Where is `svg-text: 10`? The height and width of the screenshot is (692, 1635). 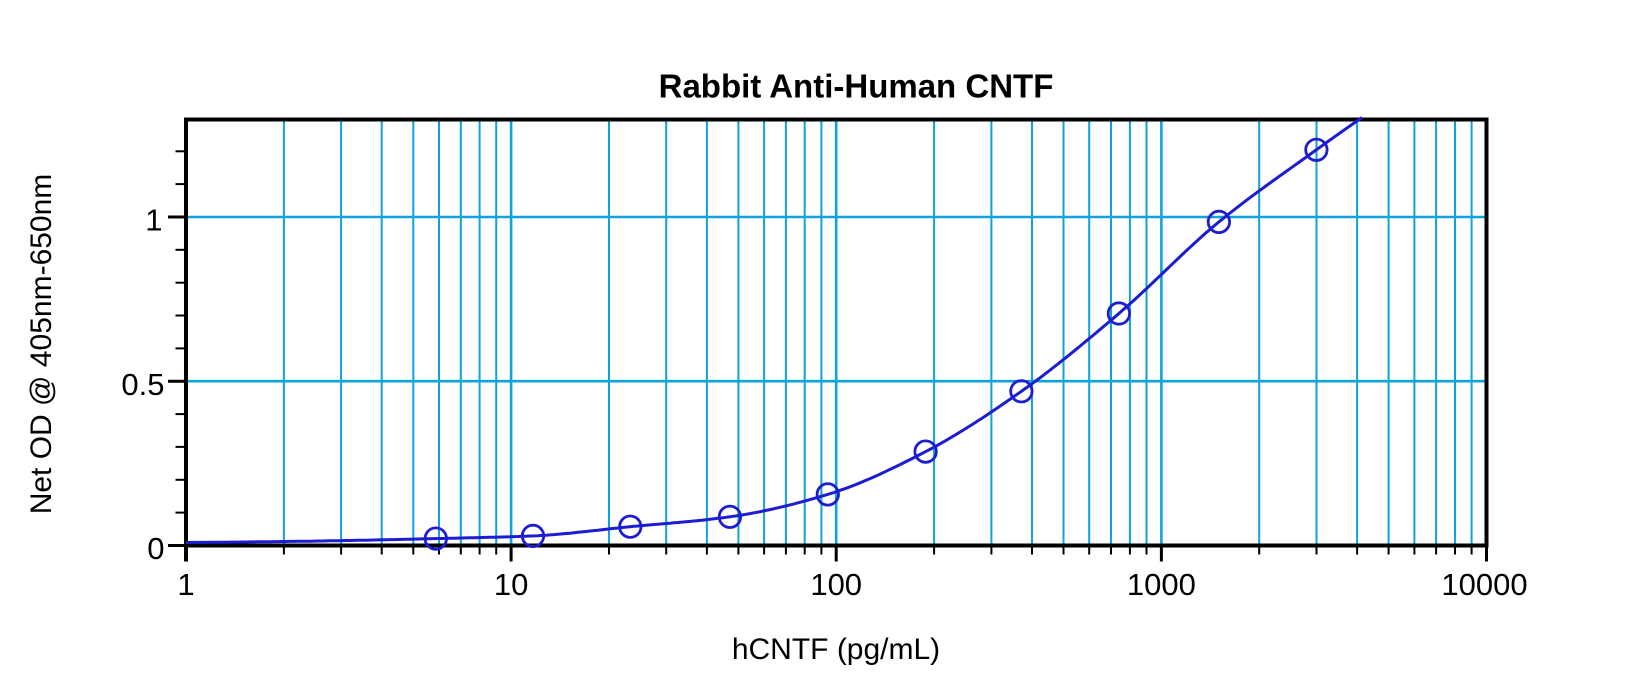
svg-text: 10 is located at coordinates (511, 584).